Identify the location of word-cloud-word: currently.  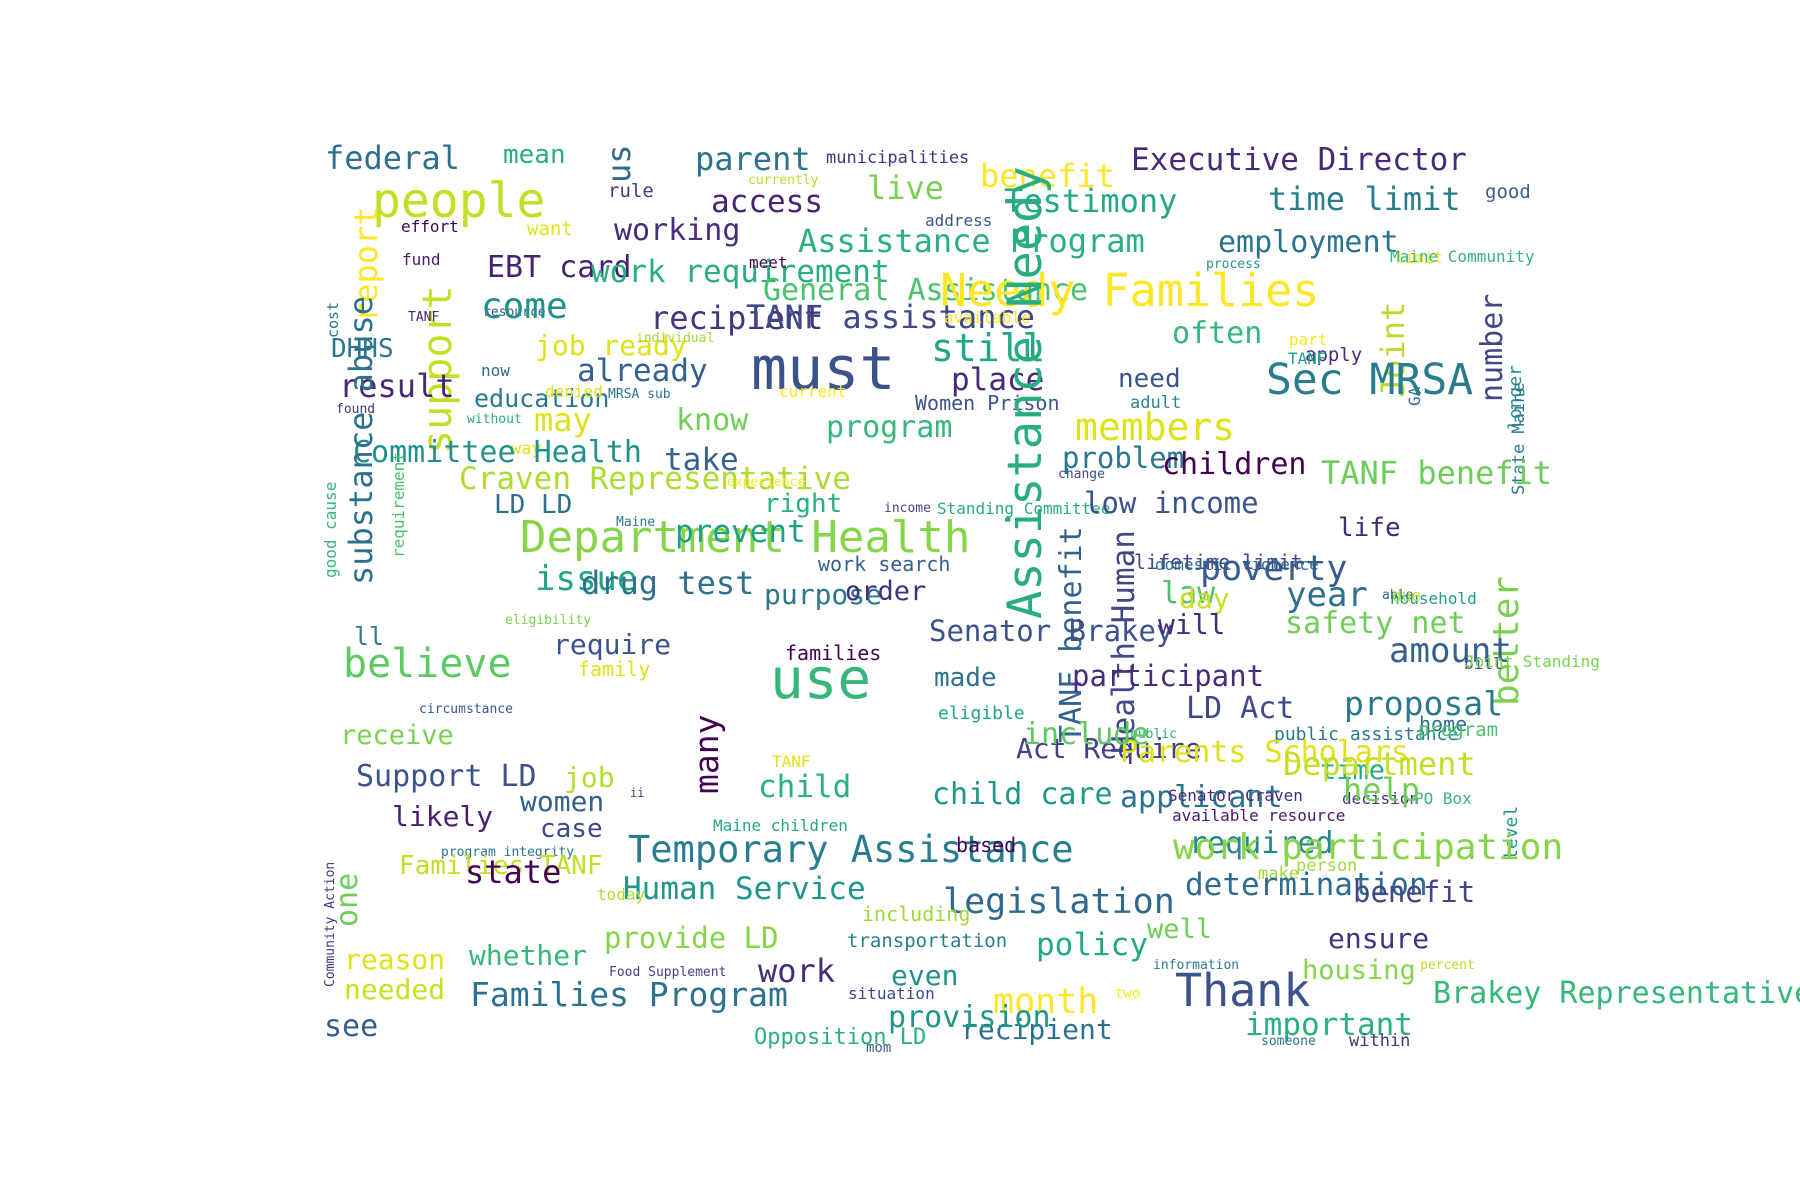
(783, 180).